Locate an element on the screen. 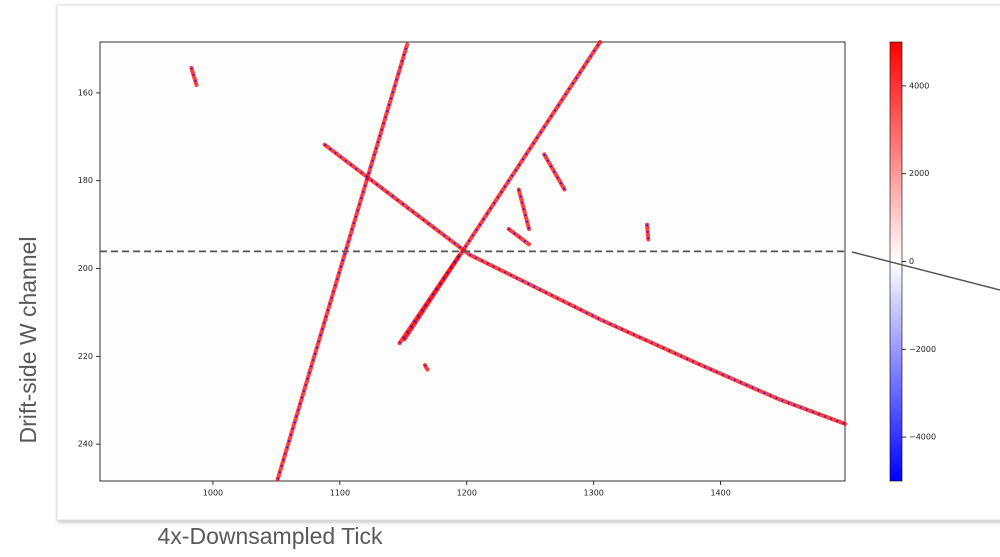 This screenshot has height=557, width=1000. y-tick-label: 200 is located at coordinates (85, 268).